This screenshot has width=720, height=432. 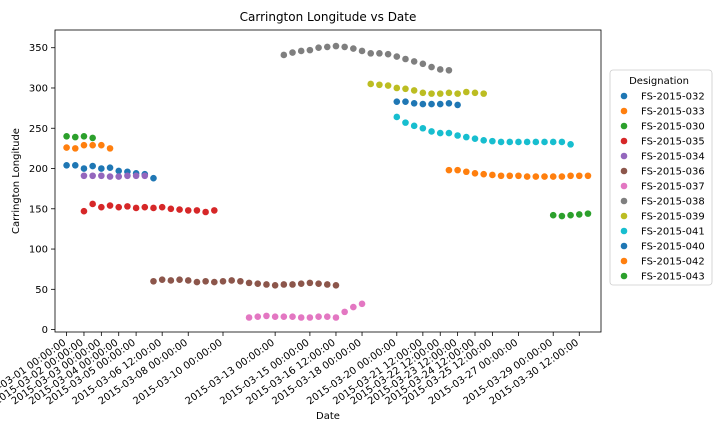 What do you see at coordinates (673, 232) in the screenshot?
I see `legend-label: FS-2015-041` at bounding box center [673, 232].